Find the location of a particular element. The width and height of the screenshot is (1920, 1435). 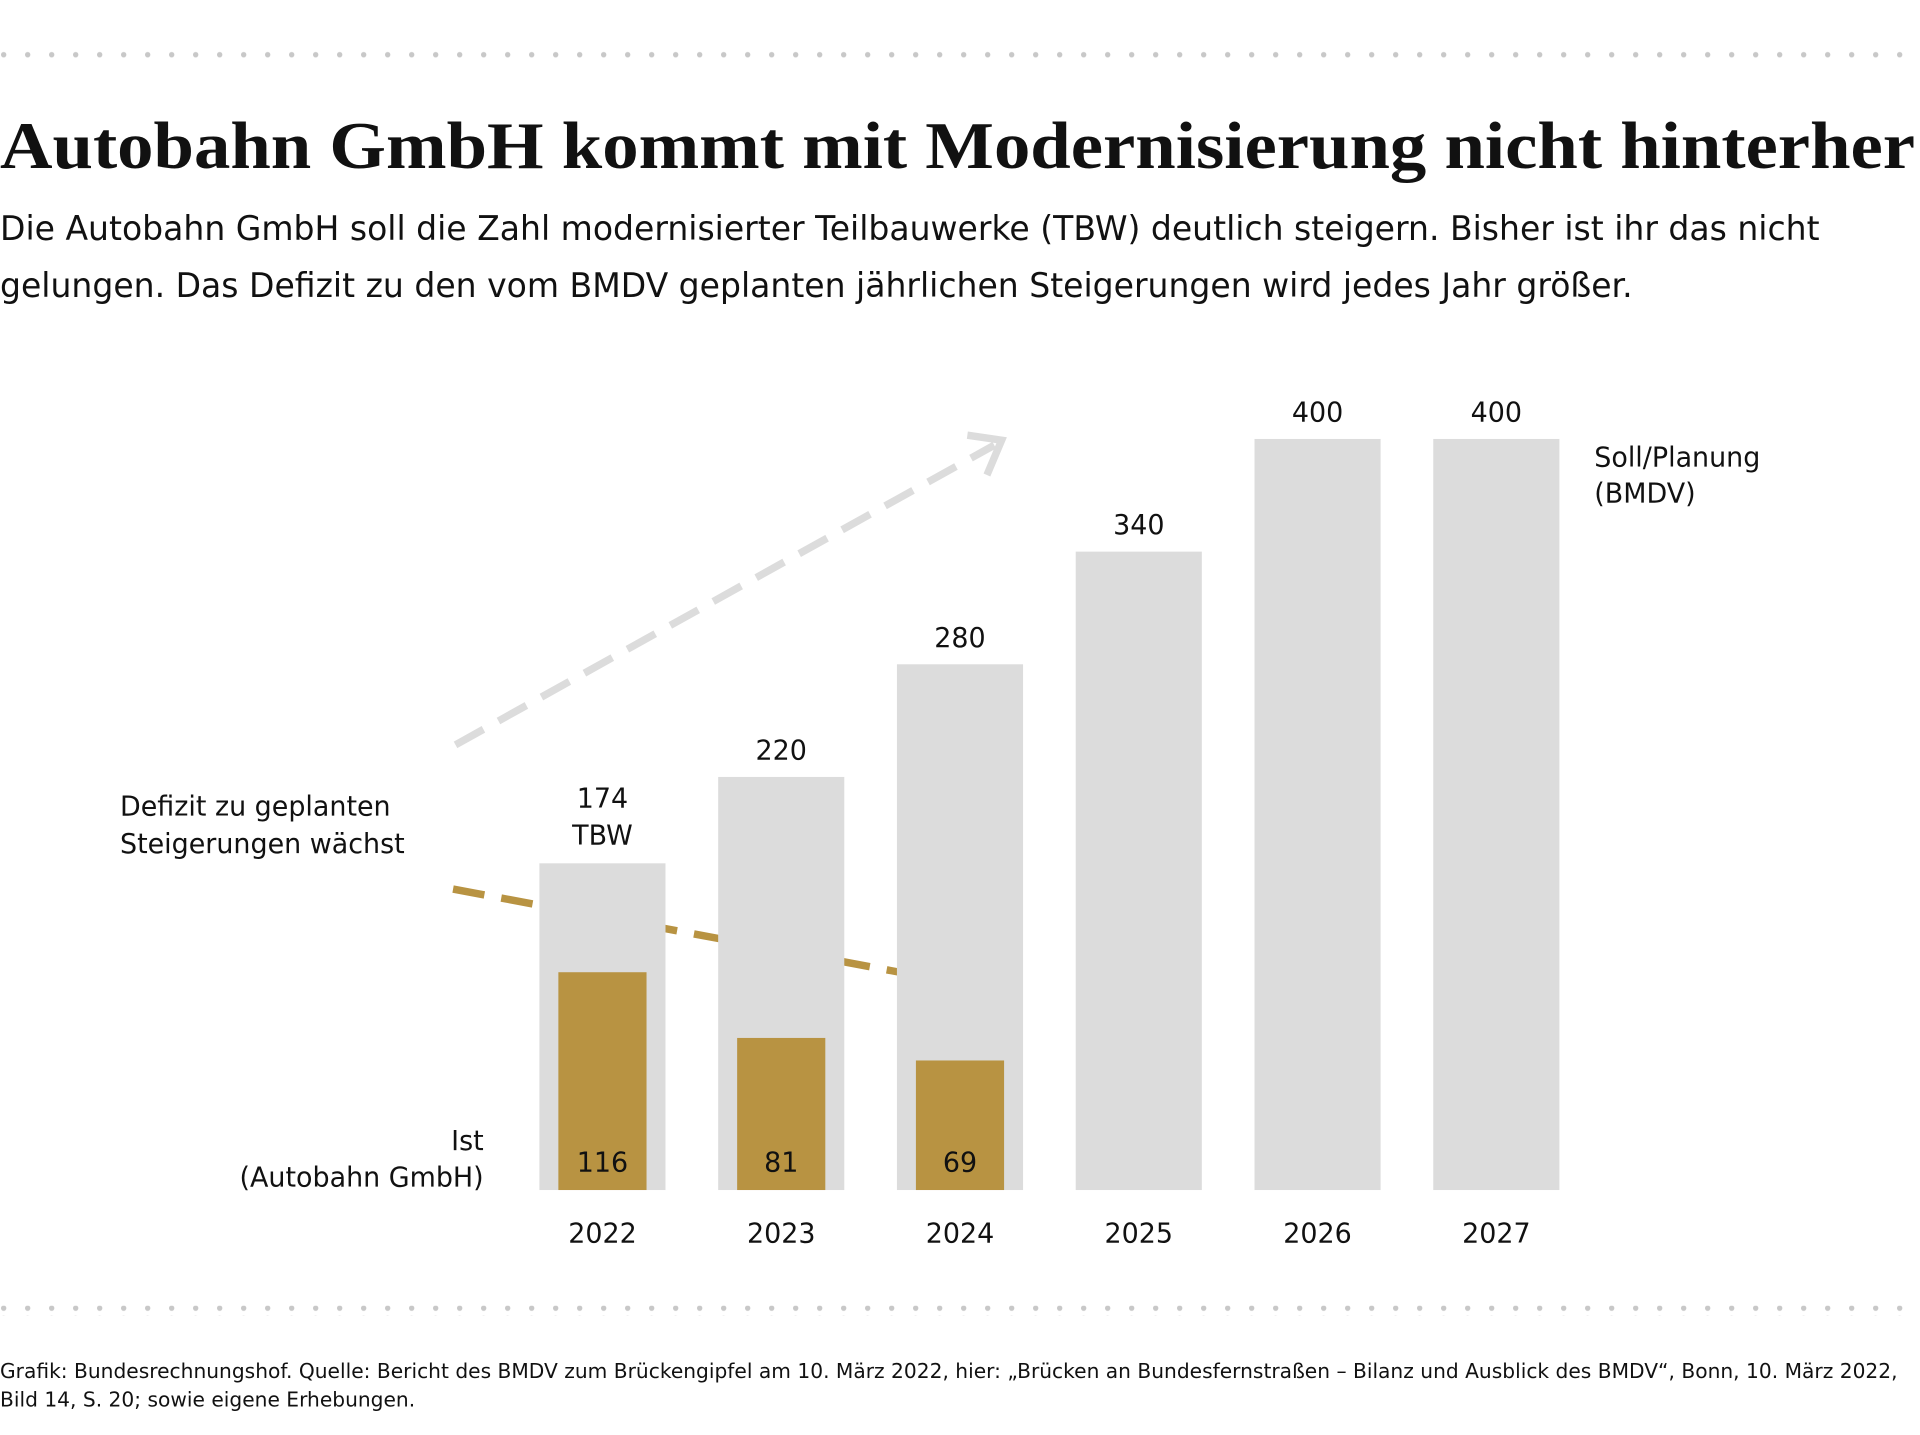

value-label: 69 is located at coordinates (960, 1162).